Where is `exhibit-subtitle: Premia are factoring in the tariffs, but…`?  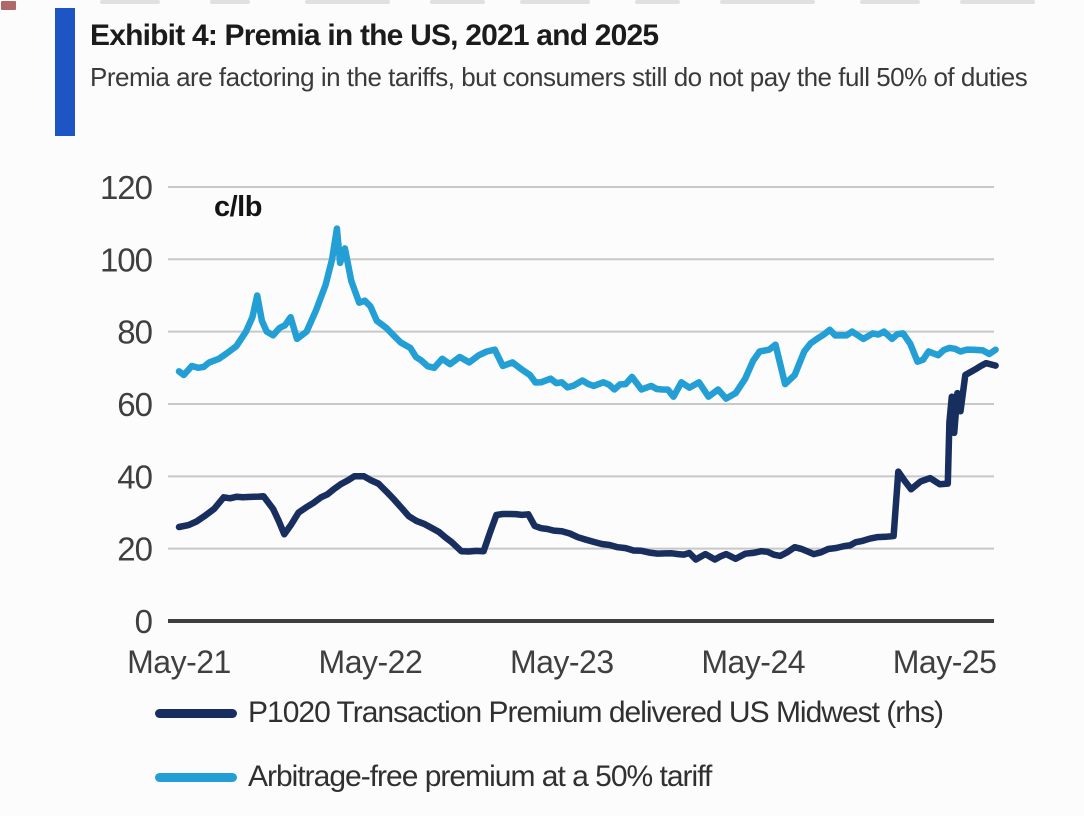
exhibit-subtitle: Premia are factoring in the tariffs, but… is located at coordinates (559, 77).